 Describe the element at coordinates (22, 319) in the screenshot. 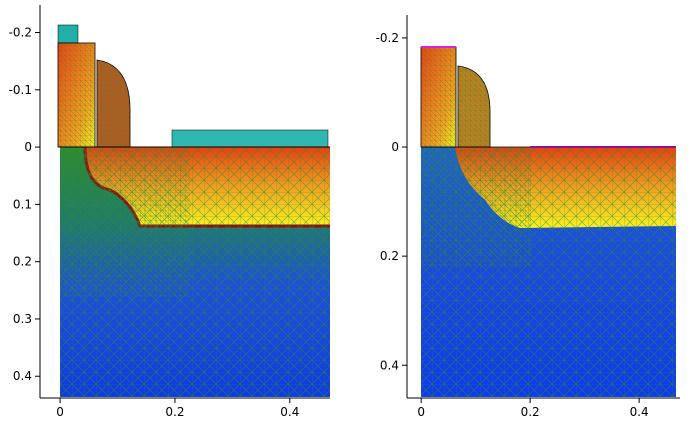

I see `y-tick-label: 0.3` at that location.